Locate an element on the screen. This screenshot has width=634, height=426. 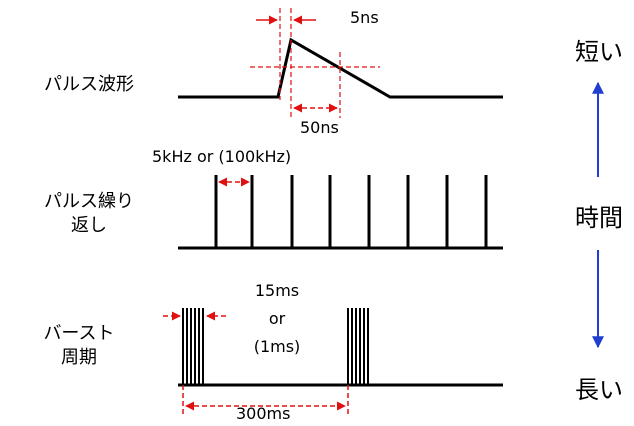
pulse-repetition-label-line1: パルス繰り is located at coordinates (89, 201).